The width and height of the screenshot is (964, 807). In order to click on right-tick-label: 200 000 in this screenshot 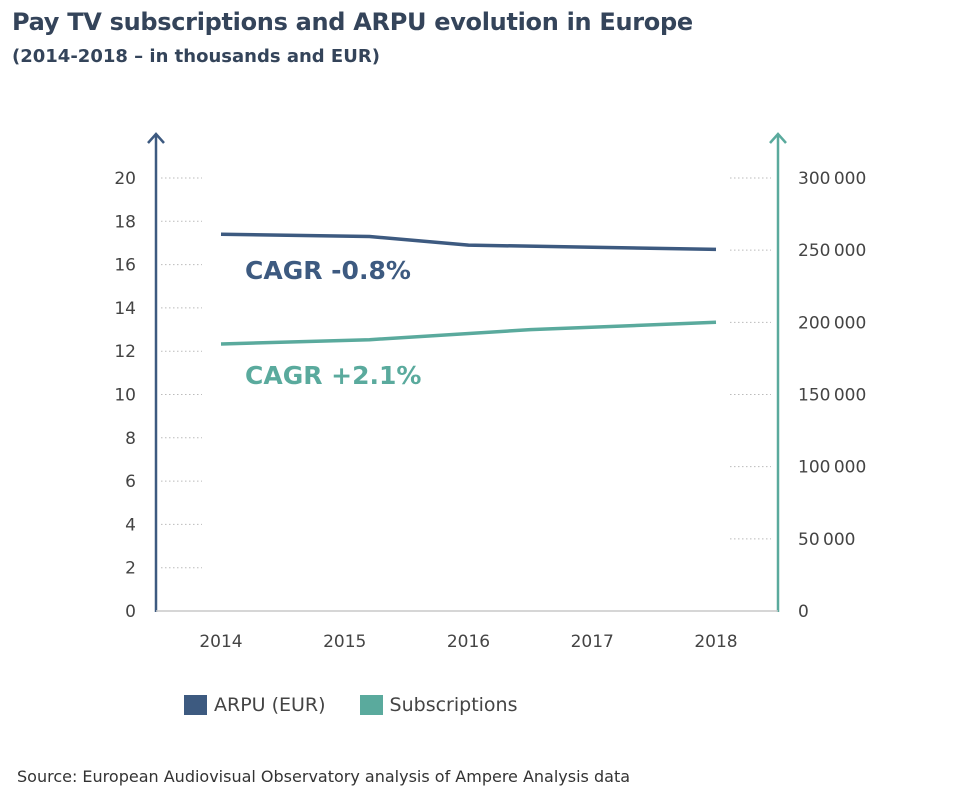, I will do `click(832, 323)`.